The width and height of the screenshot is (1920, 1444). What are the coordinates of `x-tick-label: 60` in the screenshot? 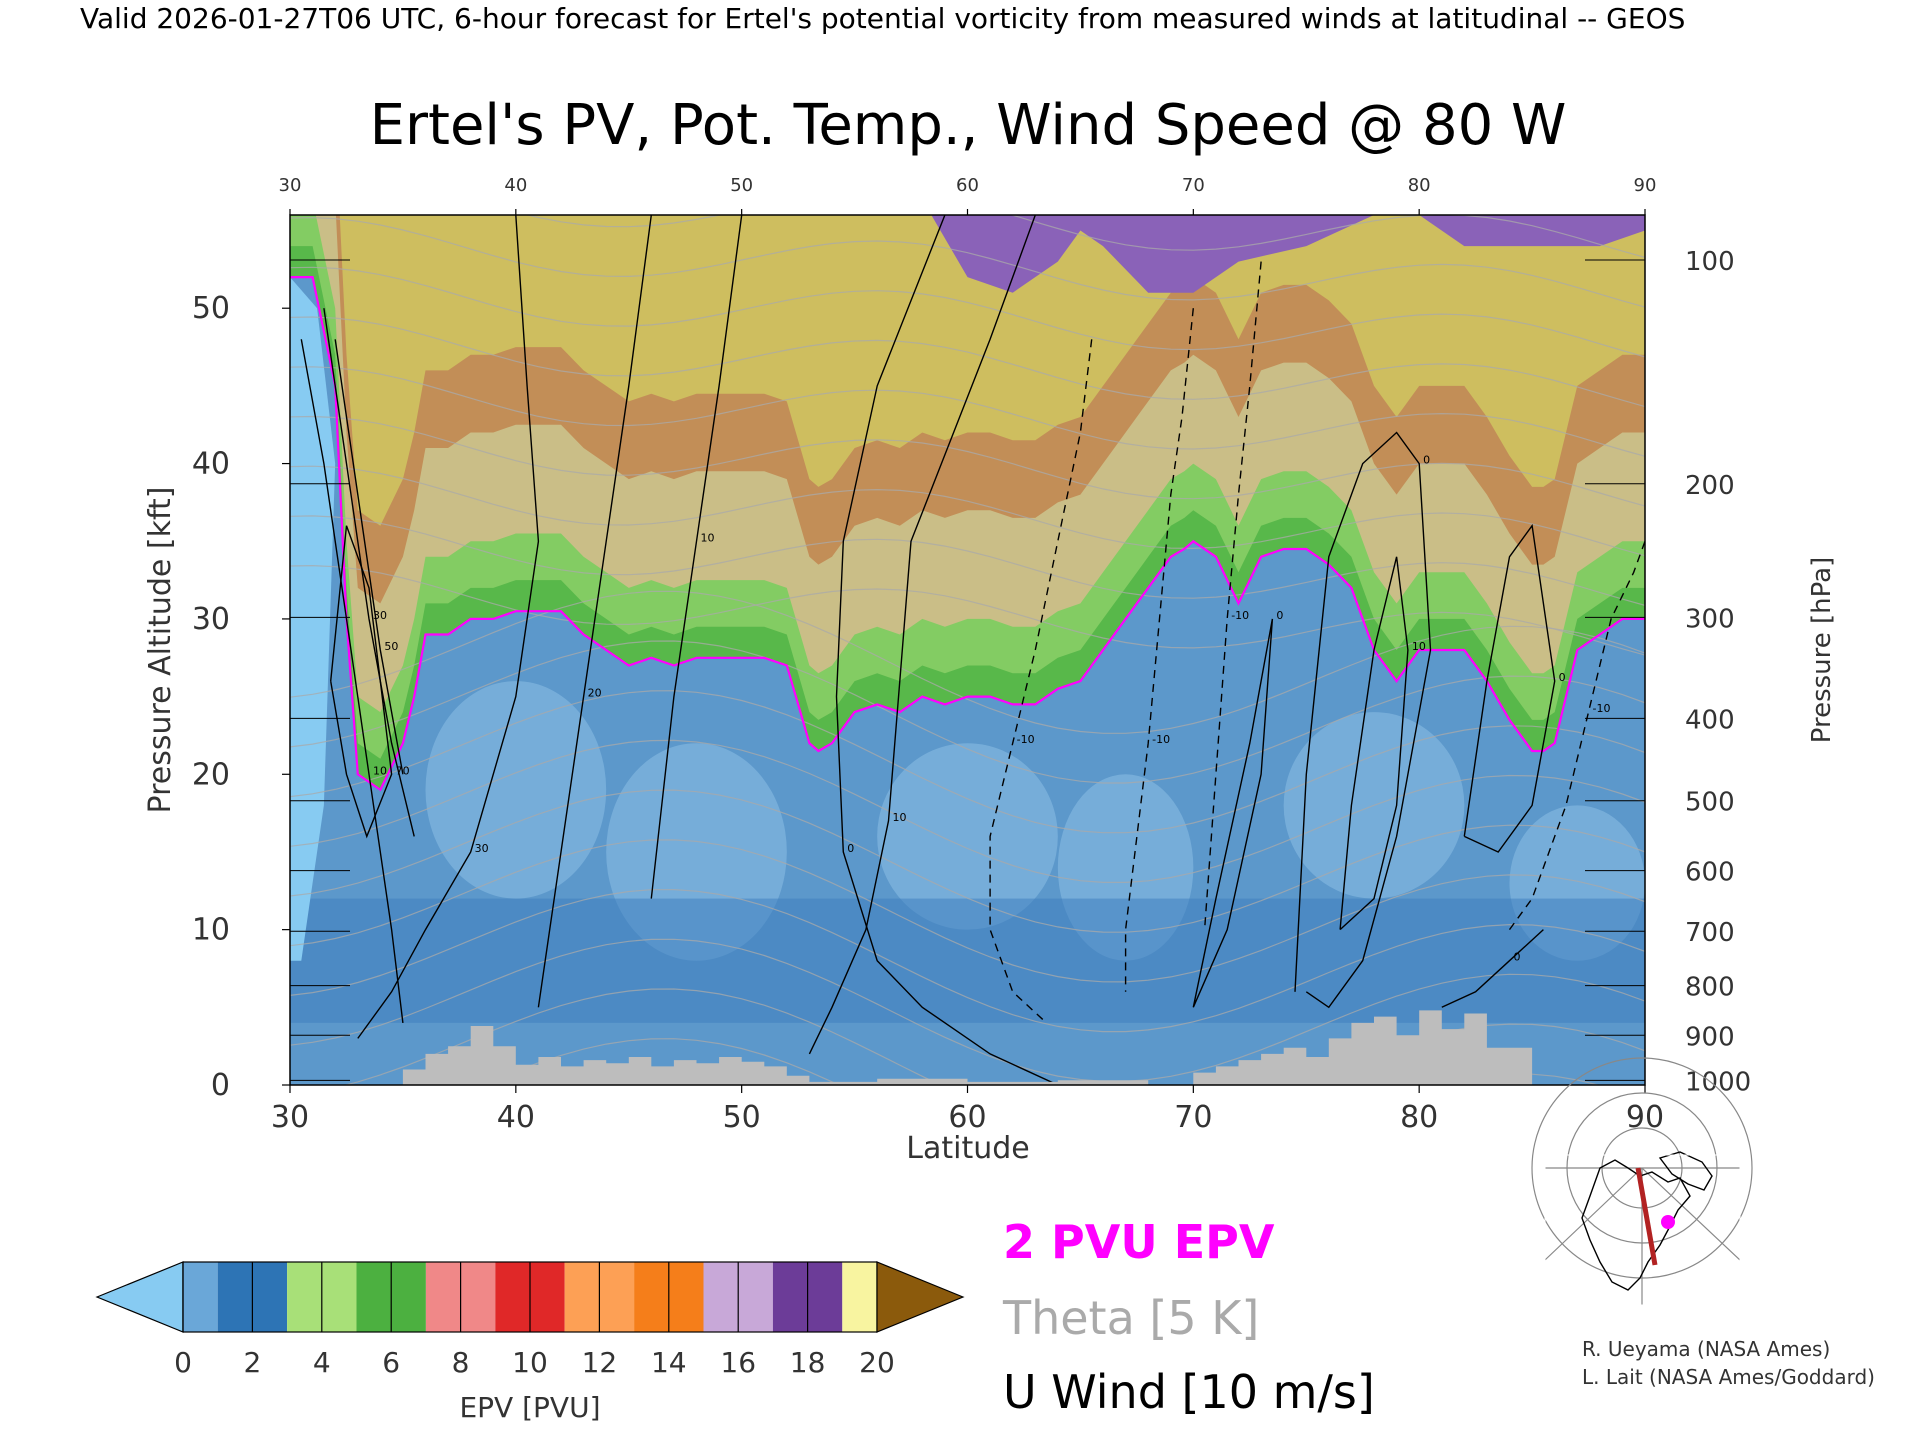 It's located at (967, 1117).